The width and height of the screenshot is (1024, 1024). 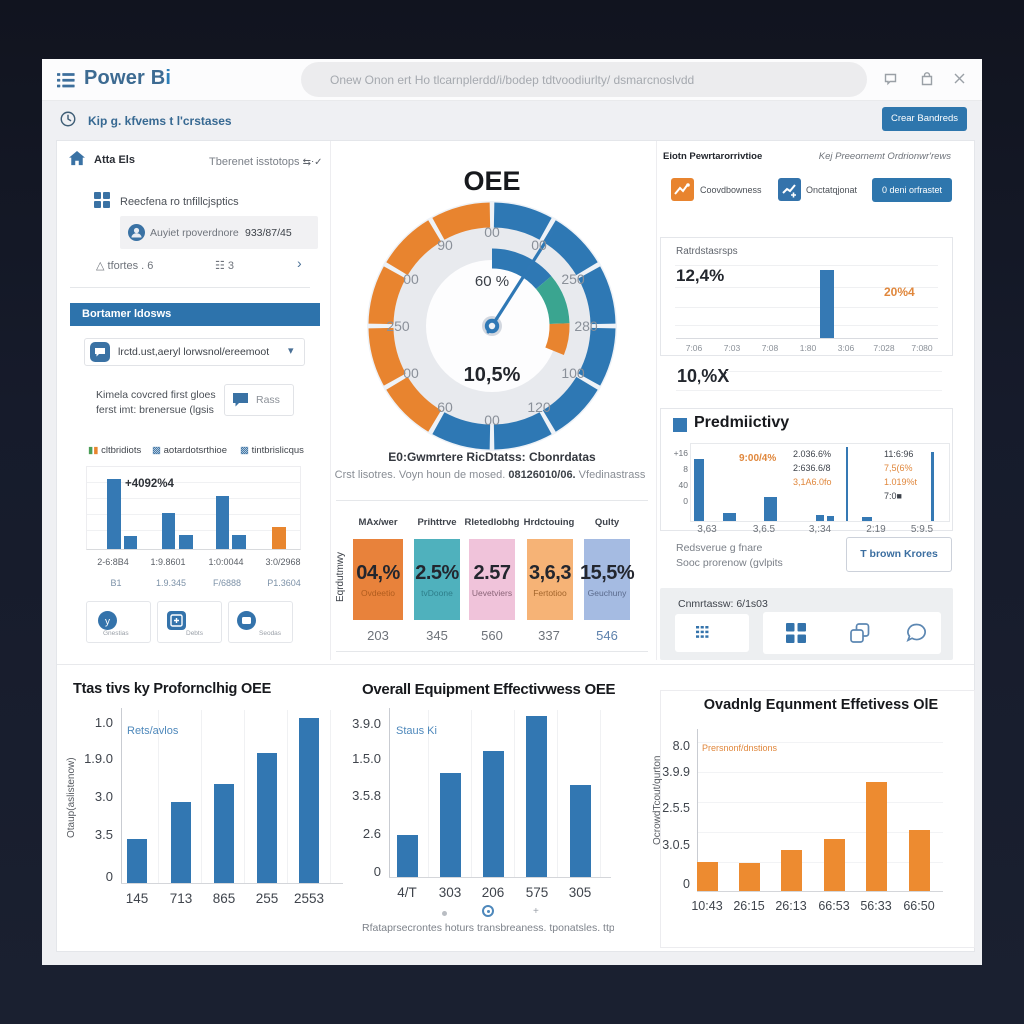 What do you see at coordinates (107, 622) in the screenshot?
I see `svg-text: y` at bounding box center [107, 622].